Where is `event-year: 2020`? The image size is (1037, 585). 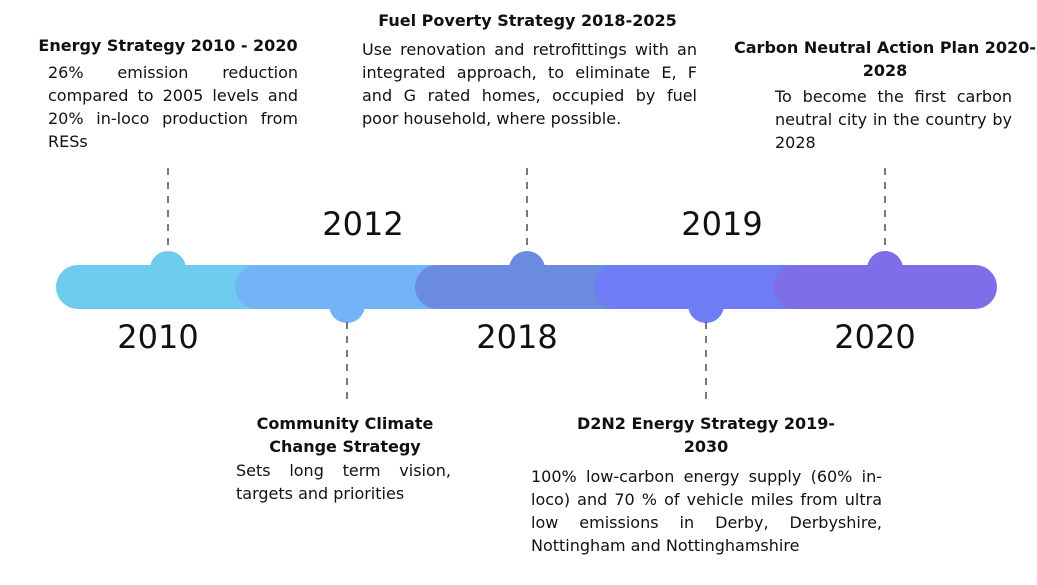 event-year: 2020 is located at coordinates (875, 337).